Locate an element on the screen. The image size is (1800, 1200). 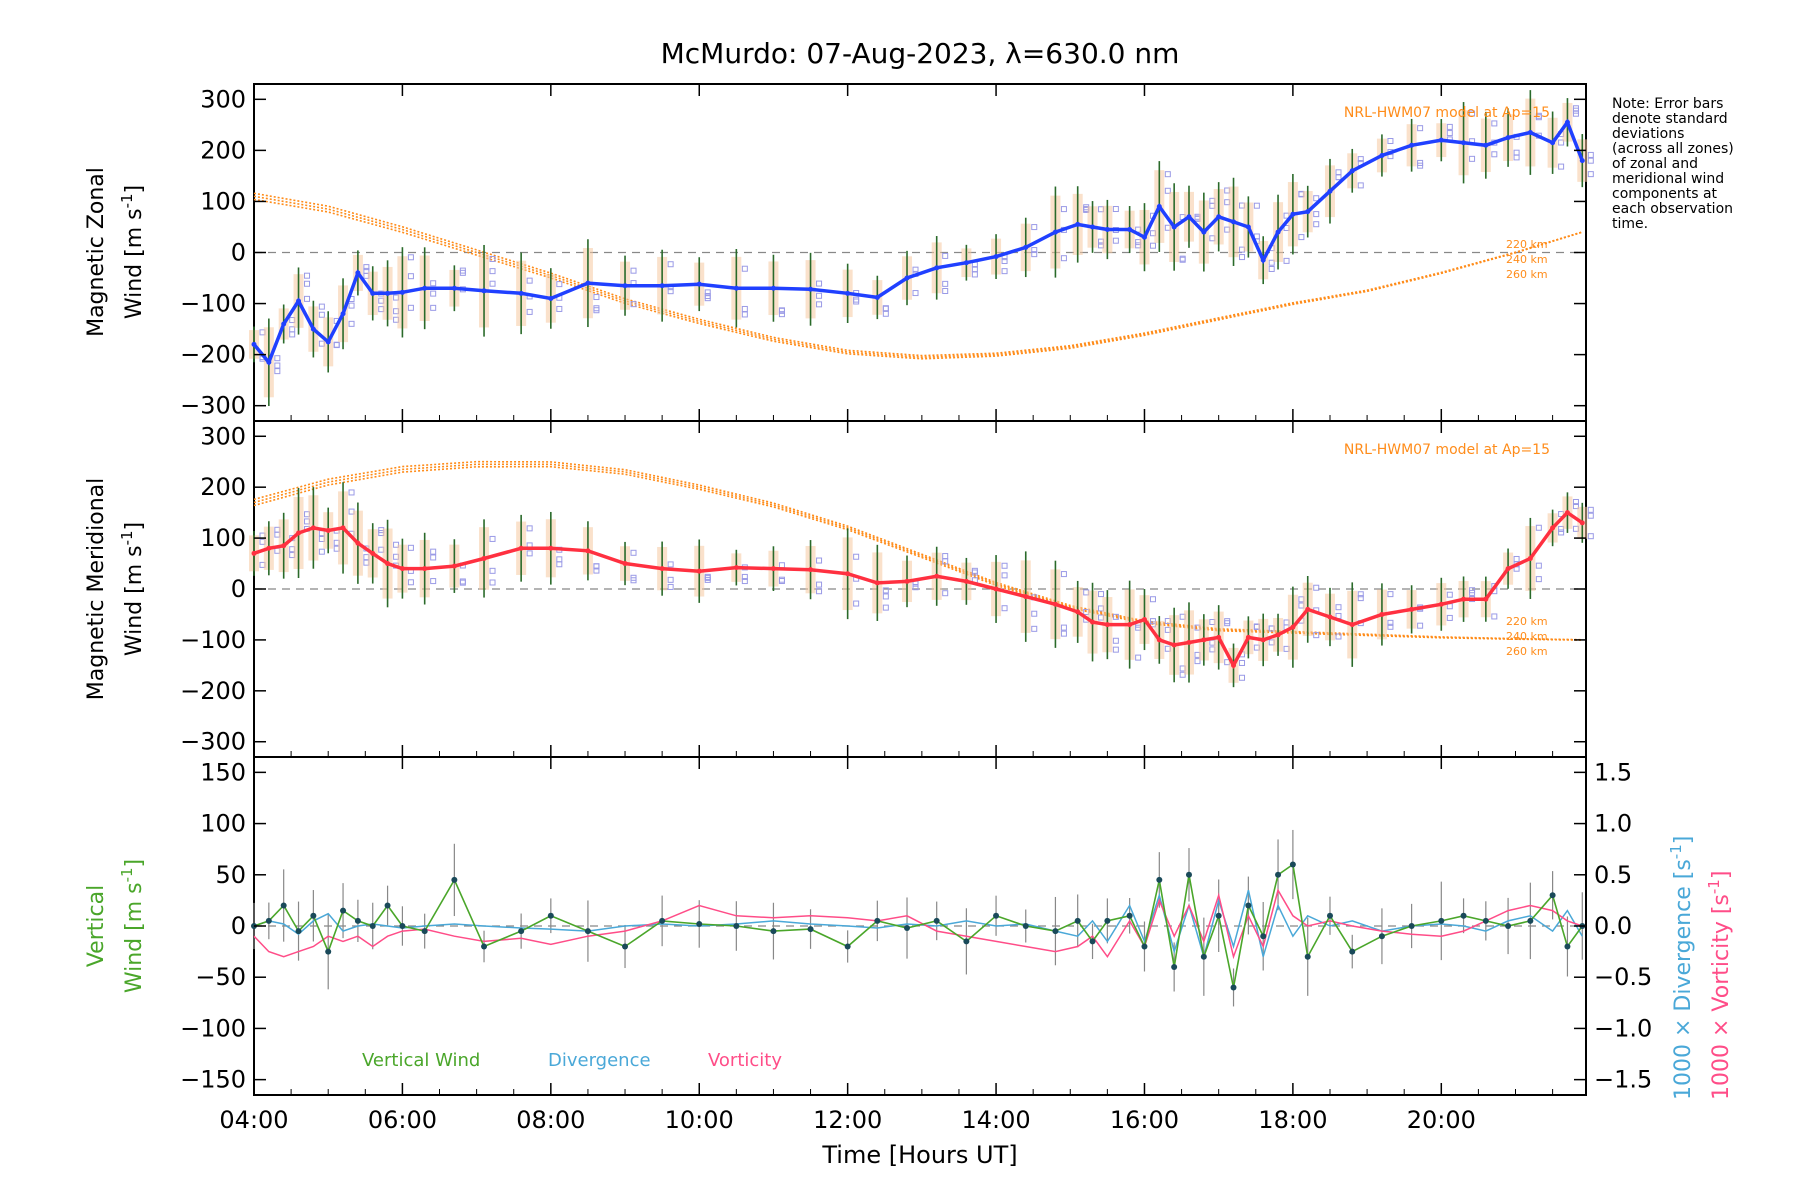
note-line-6: meridional wind is located at coordinates (1668, 179).